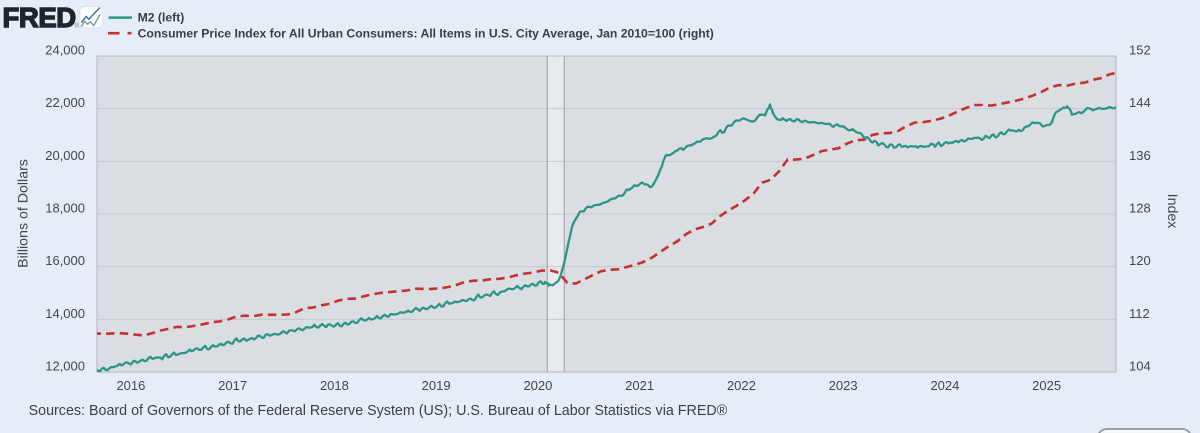 The height and width of the screenshot is (433, 1200). Describe the element at coordinates (1140, 260) in the screenshot. I see `svg-text: 120` at that location.